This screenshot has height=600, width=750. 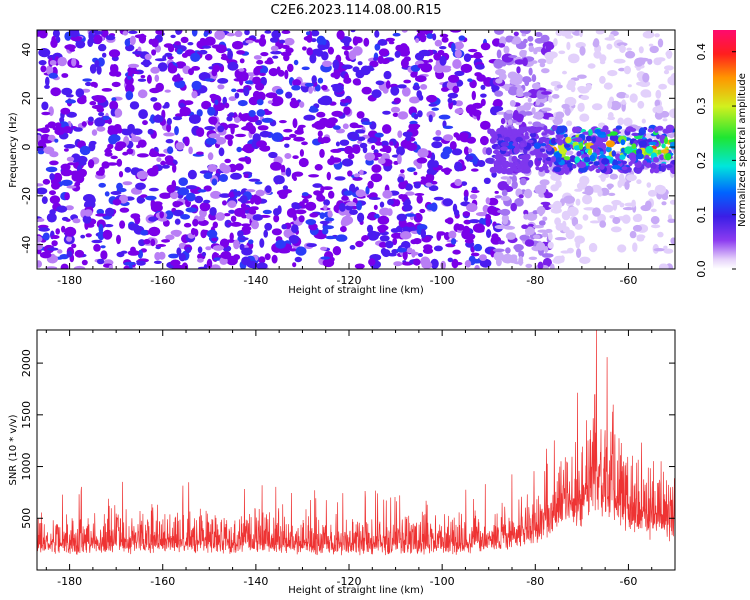 What do you see at coordinates (724, 149) in the screenshot?
I see `colorbar-gradient` at bounding box center [724, 149].